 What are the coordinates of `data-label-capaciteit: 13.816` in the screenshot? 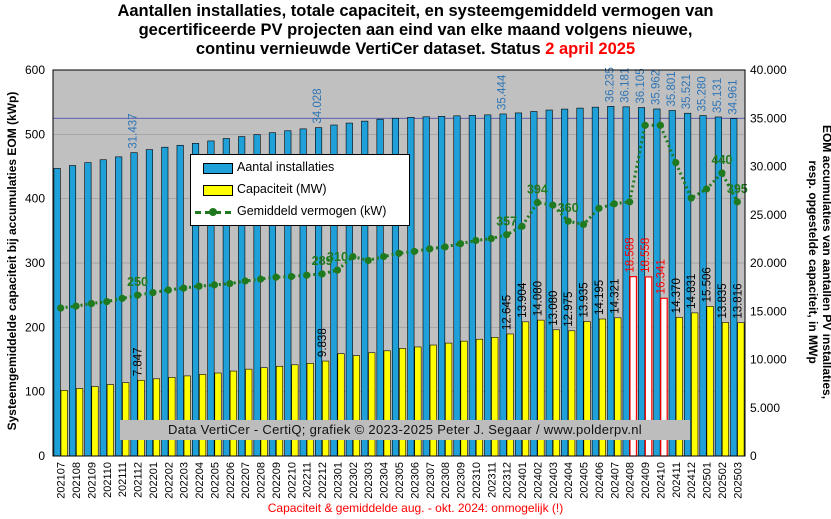 It's located at (738, 300).